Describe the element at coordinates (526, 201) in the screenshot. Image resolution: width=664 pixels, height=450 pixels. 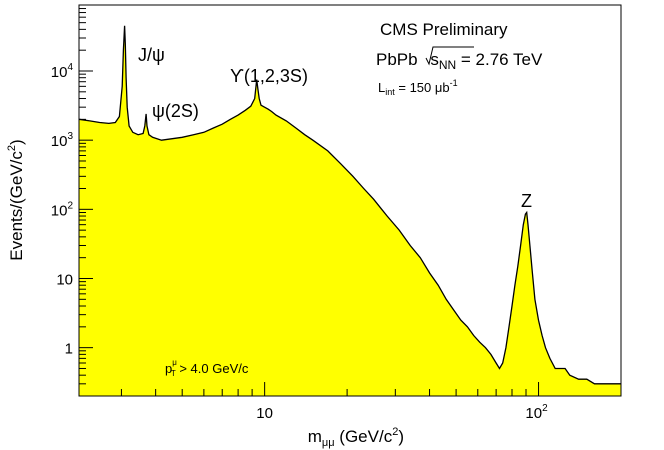
I see `annotation-z: Z` at that location.